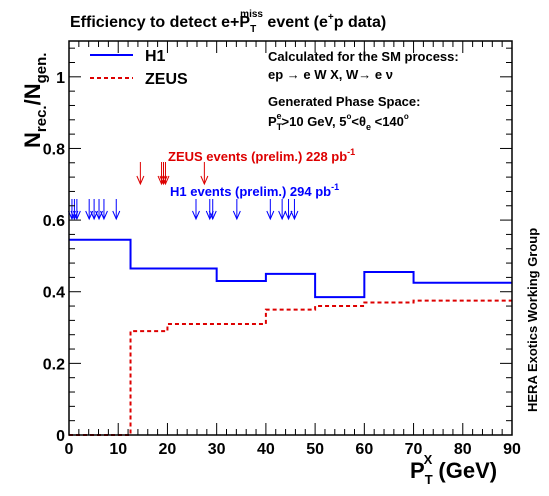 This screenshot has width=549, height=496. Describe the element at coordinates (54, 221) in the screenshot. I see `y-tick-label: 0.6` at that location.